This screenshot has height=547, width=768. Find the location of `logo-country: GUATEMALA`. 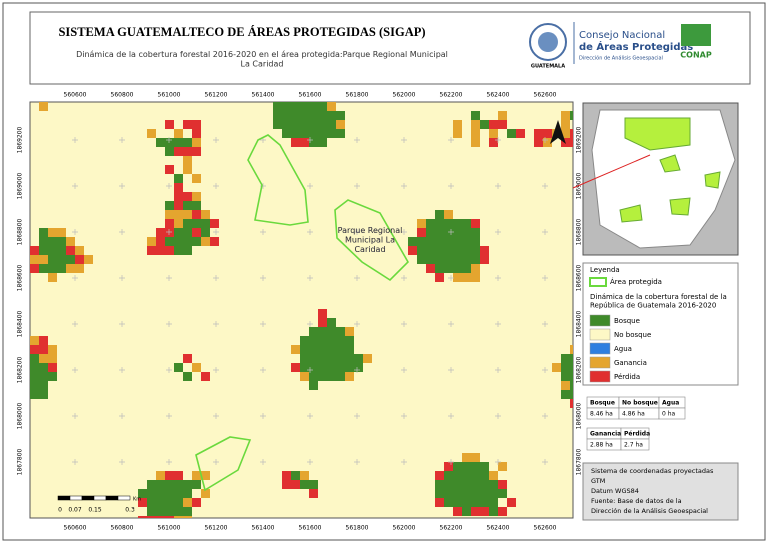

logo-country: GUATEMALA is located at coordinates (548, 67).